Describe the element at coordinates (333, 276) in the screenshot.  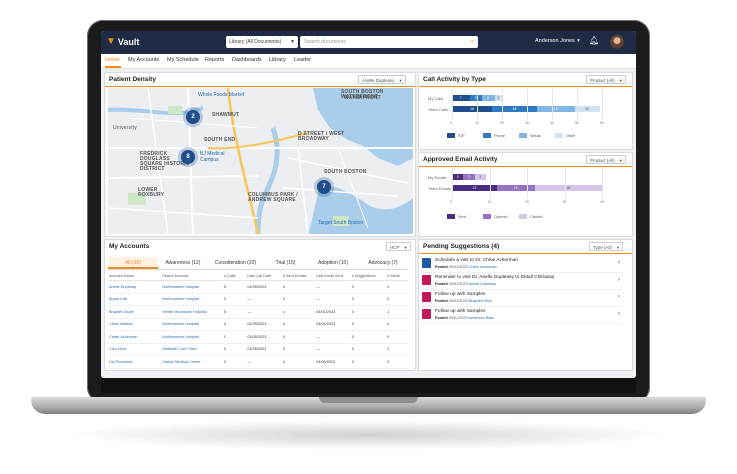
I see `column-header: Last Email Sent` at that location.